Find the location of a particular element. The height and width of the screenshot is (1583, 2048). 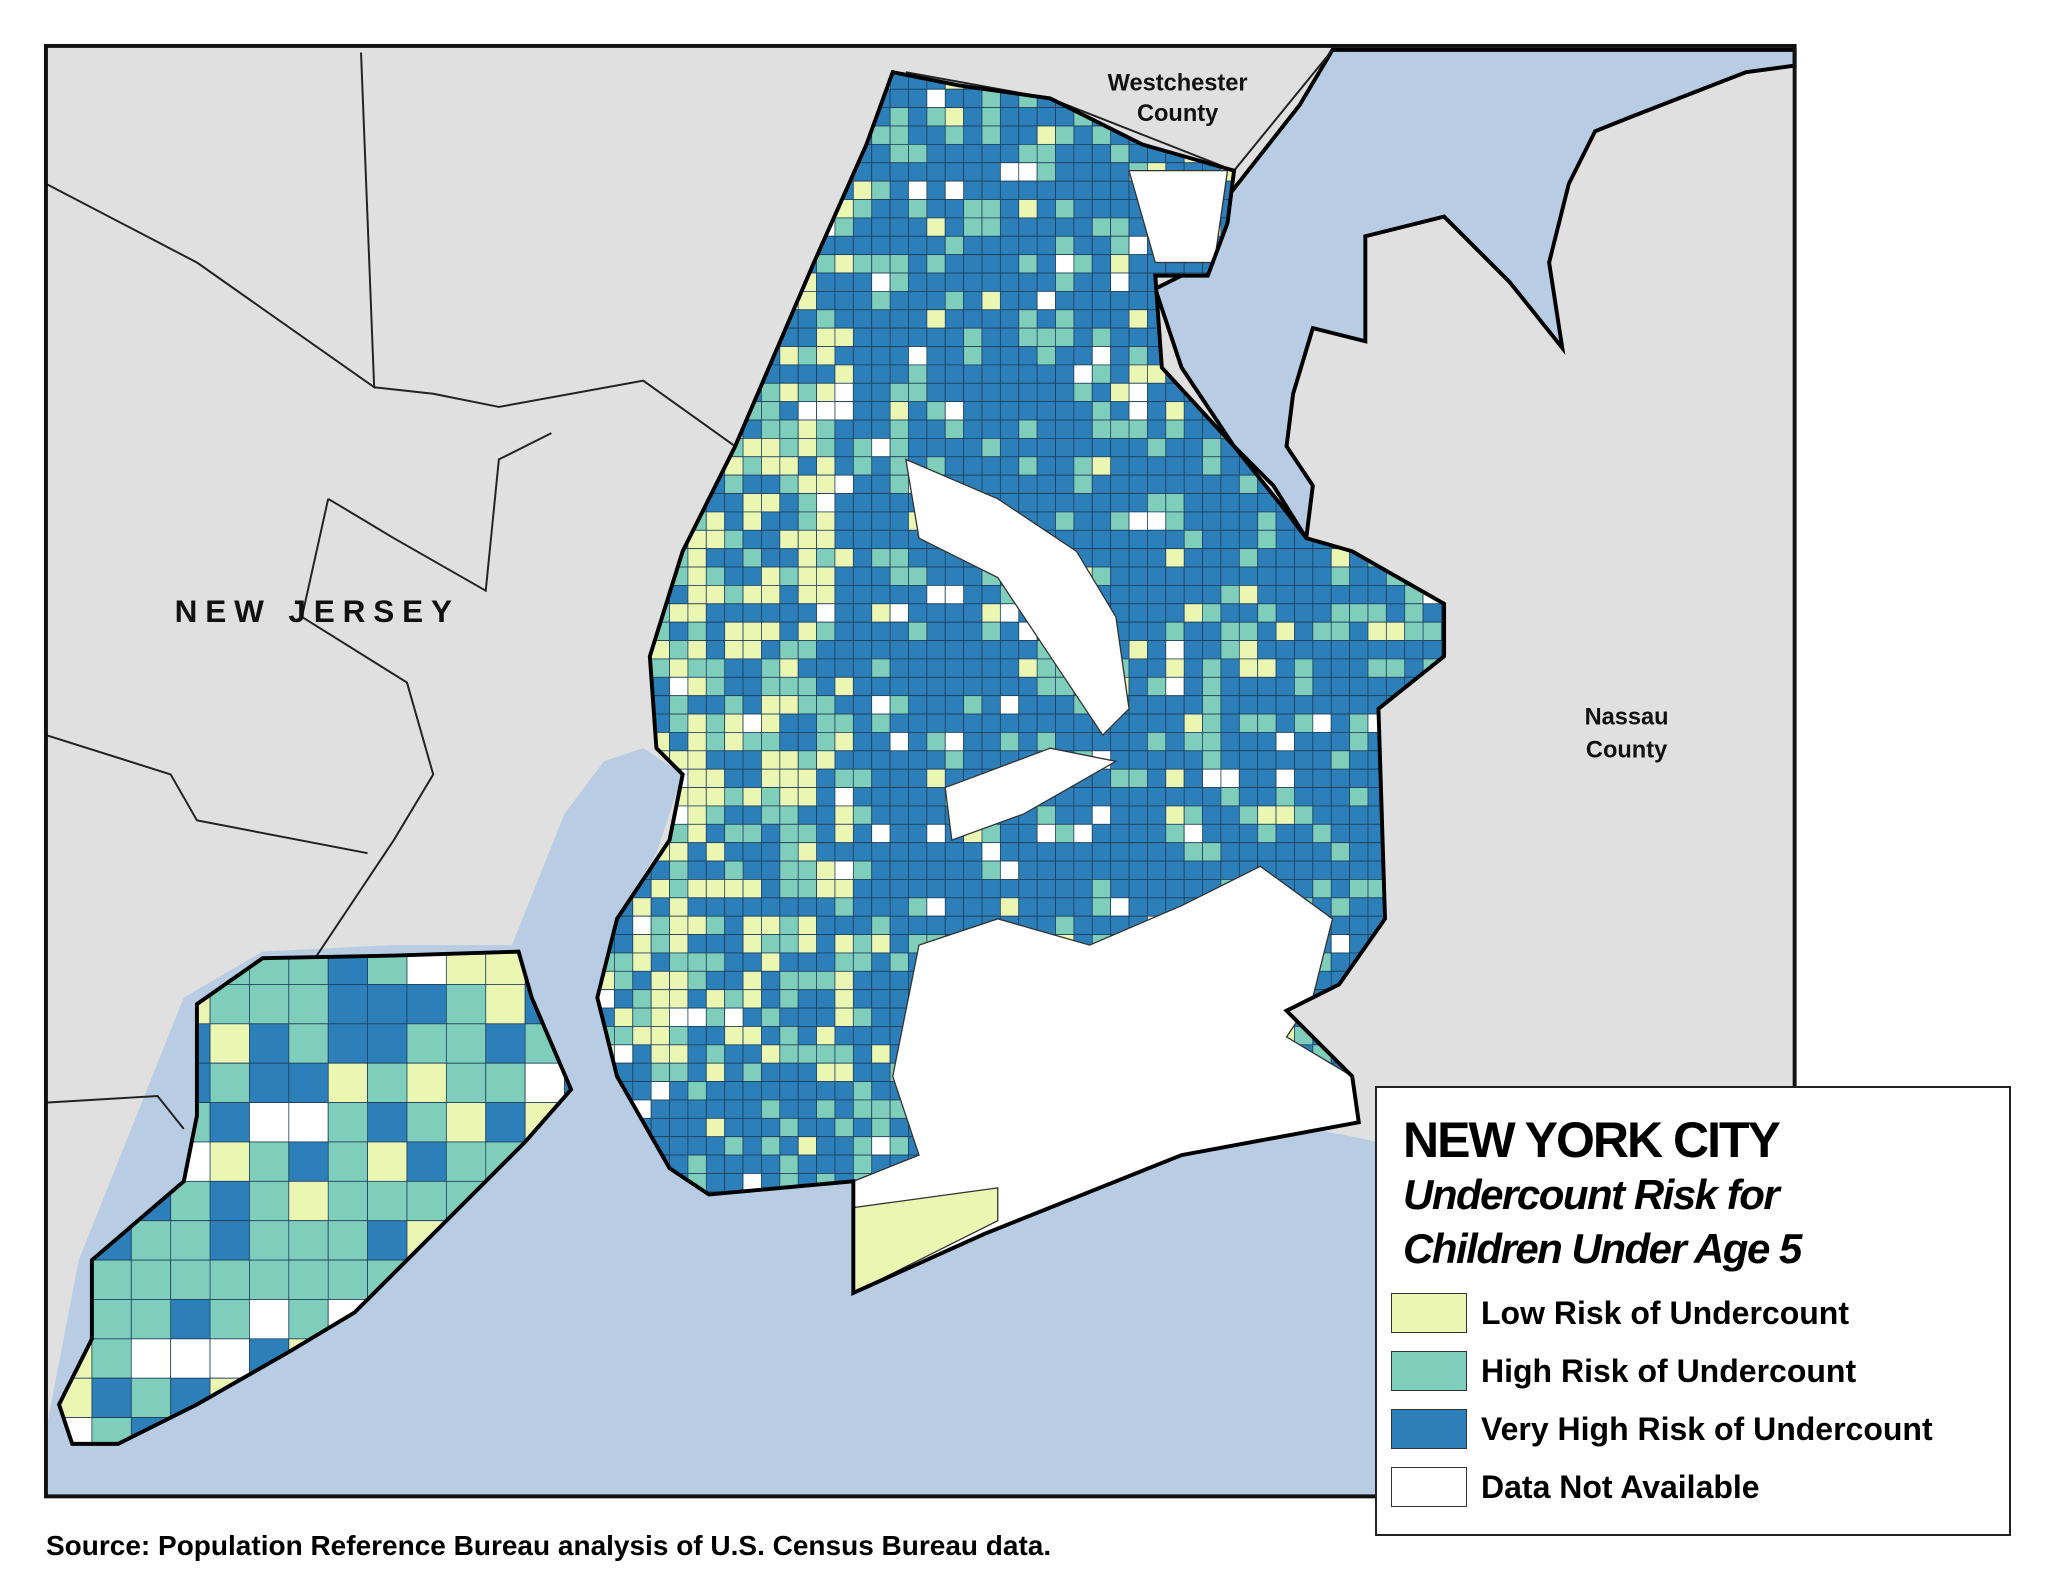

legend-label: Very High Risk of Undercount is located at coordinates (1707, 1428).